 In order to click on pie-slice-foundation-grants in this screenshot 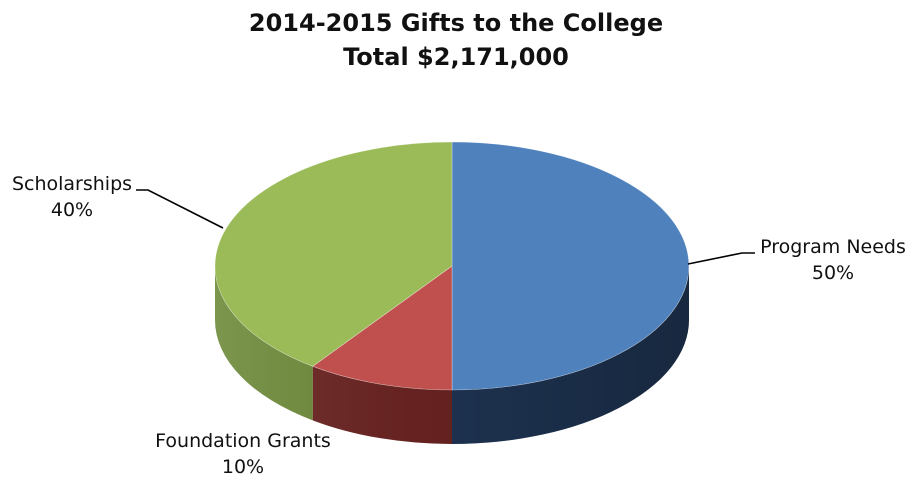, I will do `click(382, 328)`.